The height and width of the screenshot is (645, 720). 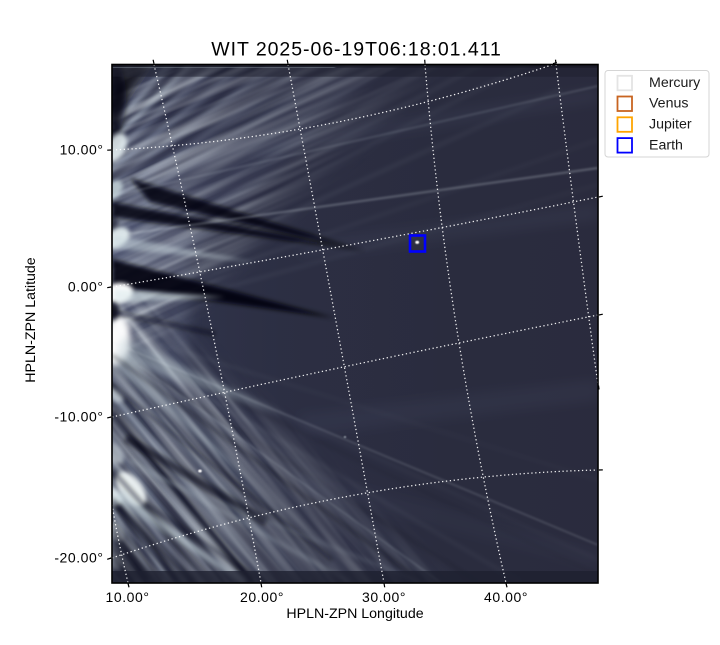 I want to click on svg-text: 0.00°, so click(x=86, y=286).